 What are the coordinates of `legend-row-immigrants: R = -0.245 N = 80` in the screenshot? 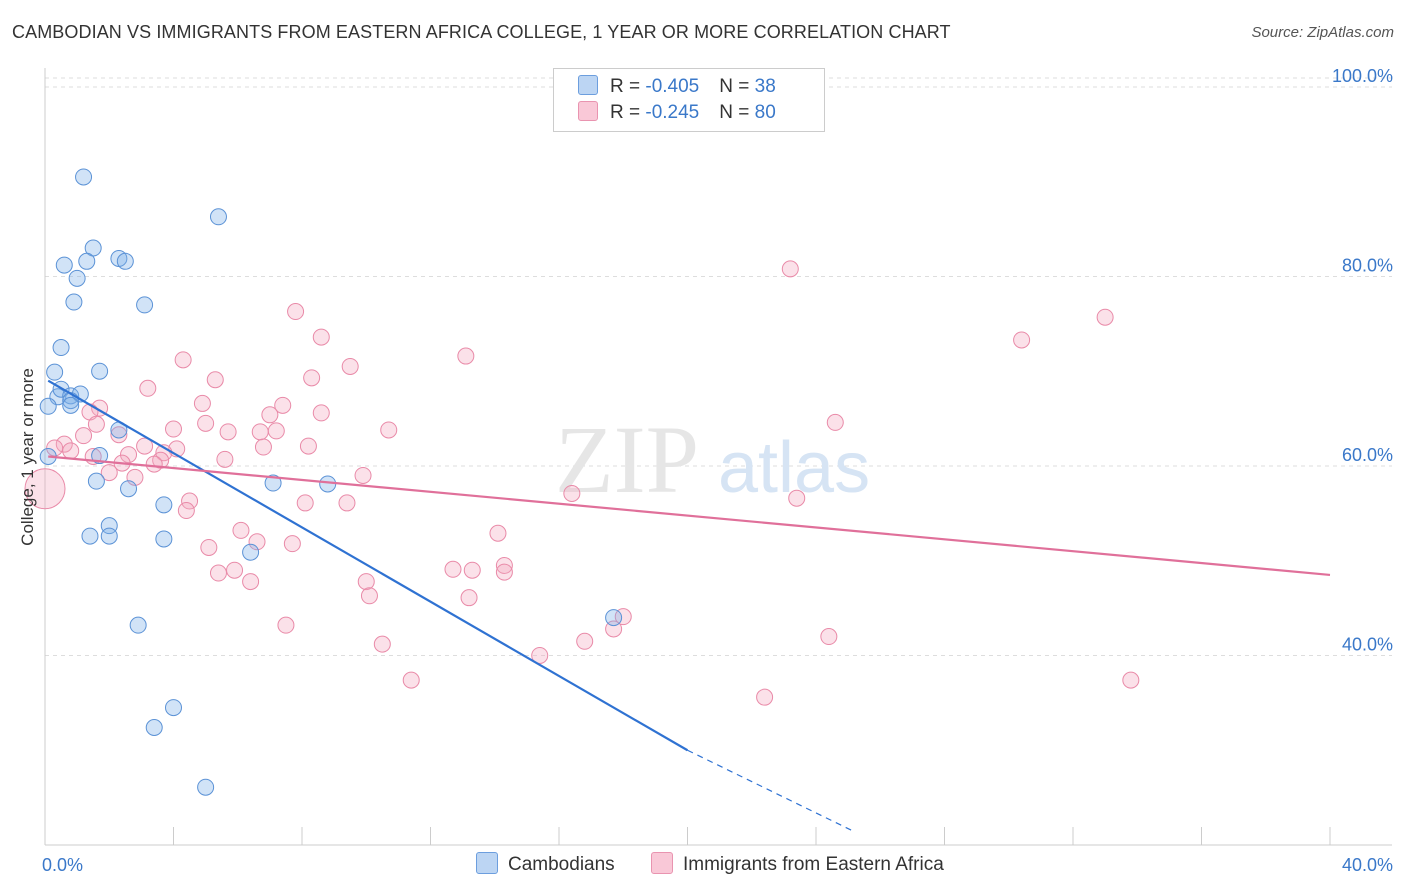 It's located at (677, 113).